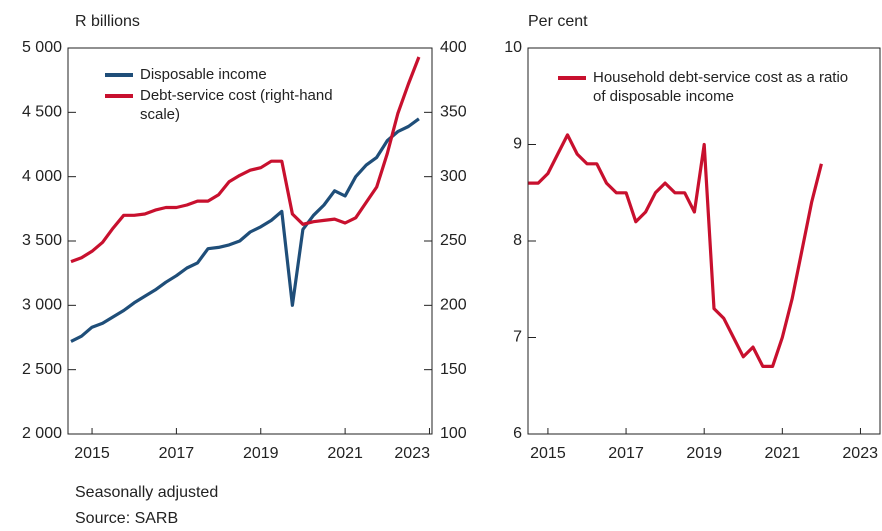 Image resolution: width=882 pixels, height=531 pixels. Describe the element at coordinates (513, 47) in the screenshot. I see `y-tick-label: 10` at that location.